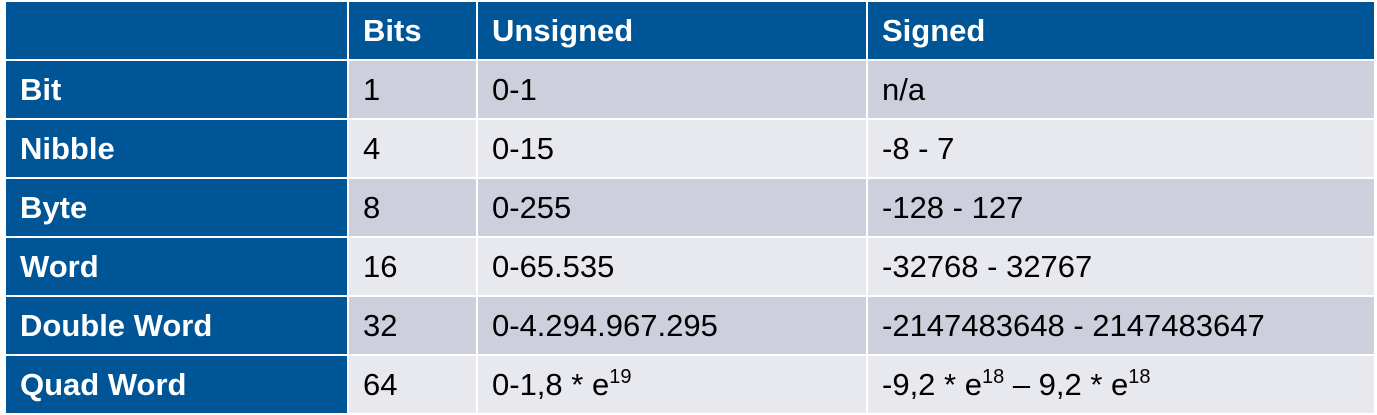 The width and height of the screenshot is (1377, 415). I want to click on header-signed: Signed, so click(1121, 30).